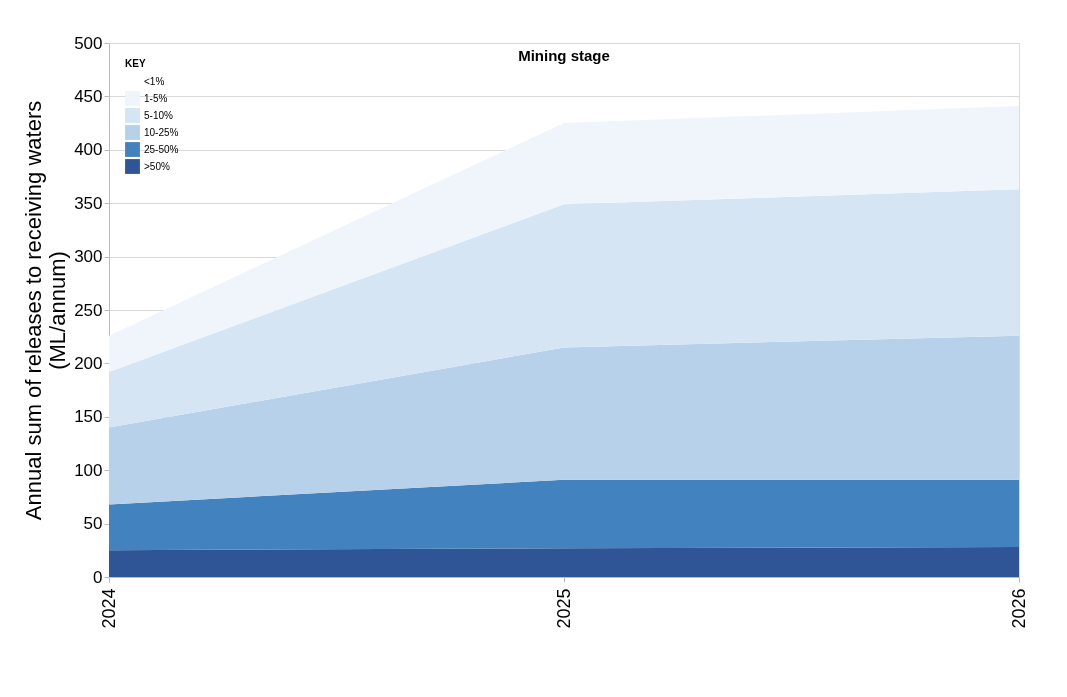  I want to click on legend-label: >50%, so click(157, 166).